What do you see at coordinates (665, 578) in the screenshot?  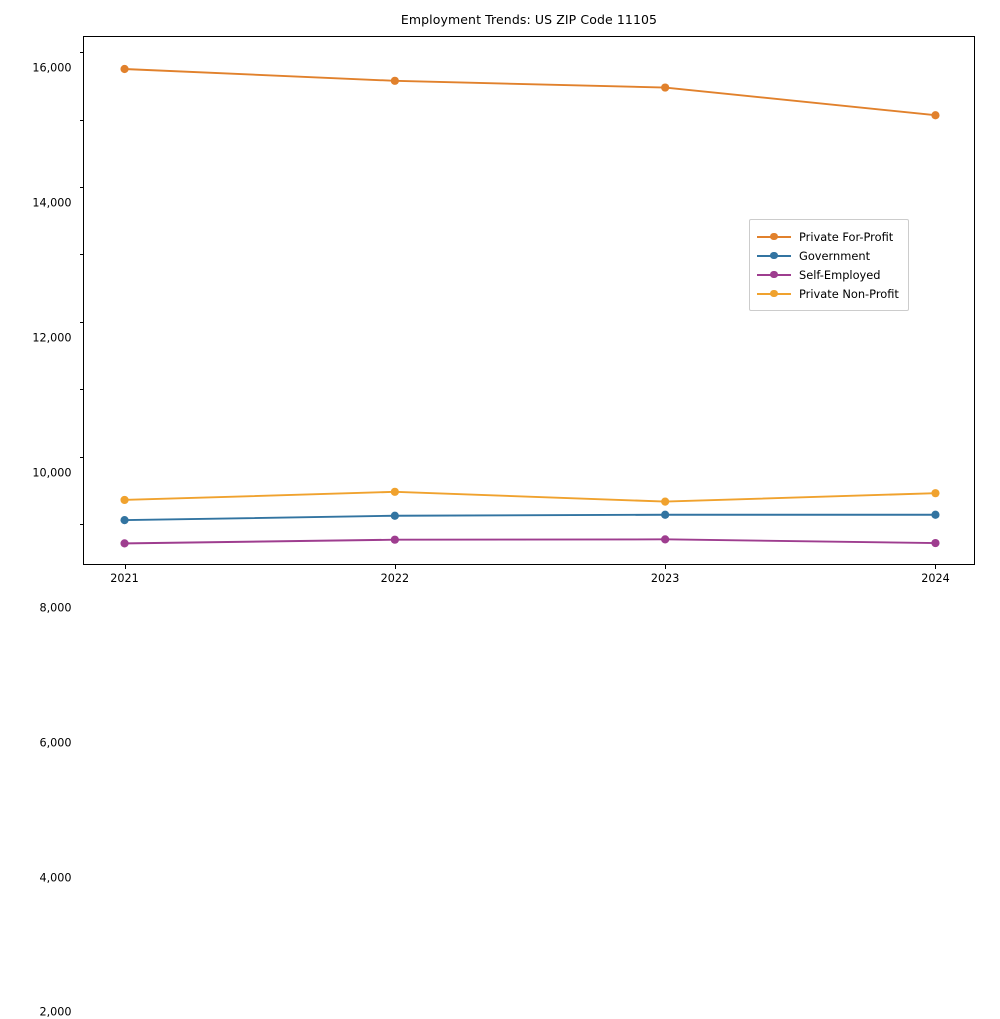 I see `x-axis-tick-label: 2023` at bounding box center [665, 578].